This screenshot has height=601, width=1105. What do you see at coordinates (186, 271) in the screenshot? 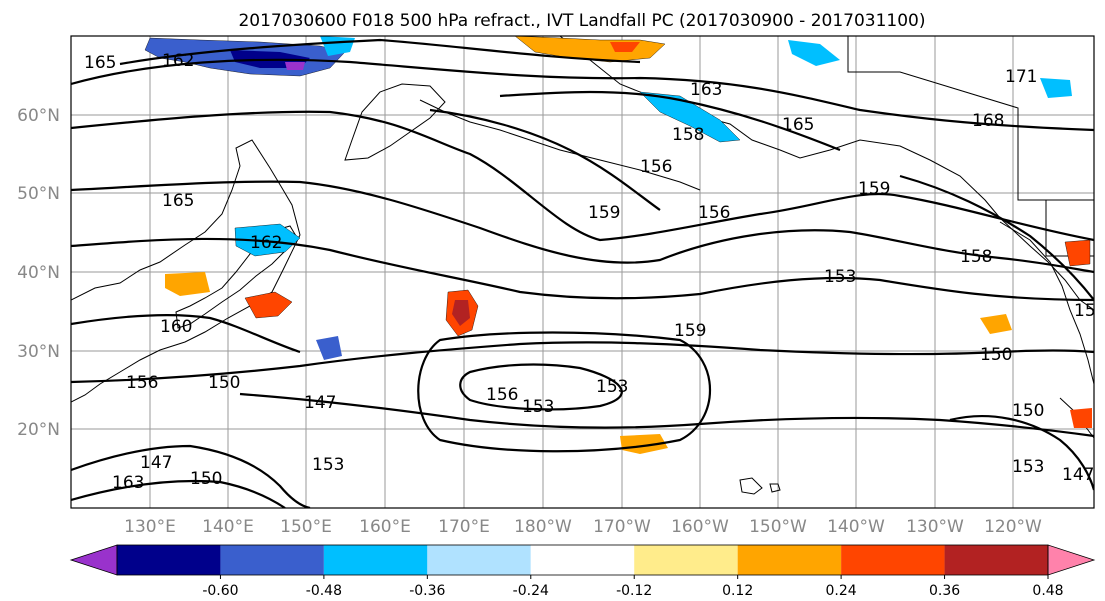
I see `asia-coast` at bounding box center [186, 271].